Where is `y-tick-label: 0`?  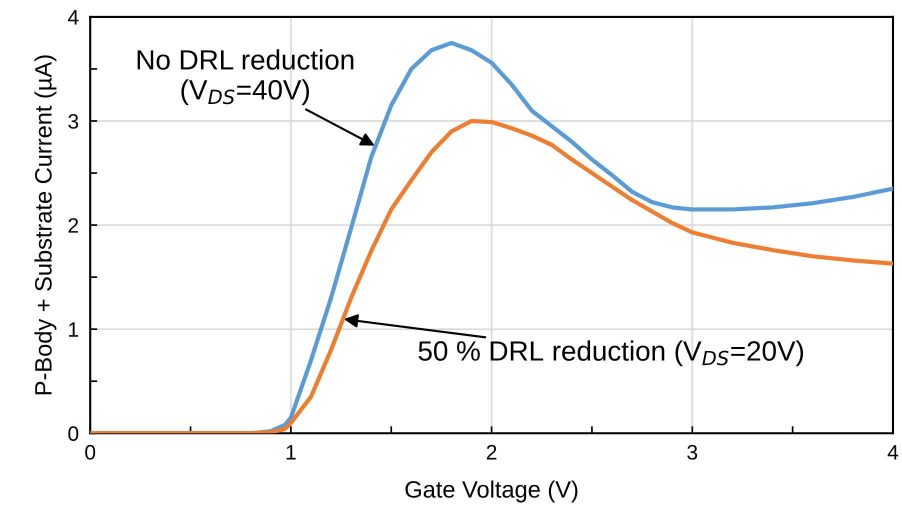
y-tick-label: 0 is located at coordinates (73, 434).